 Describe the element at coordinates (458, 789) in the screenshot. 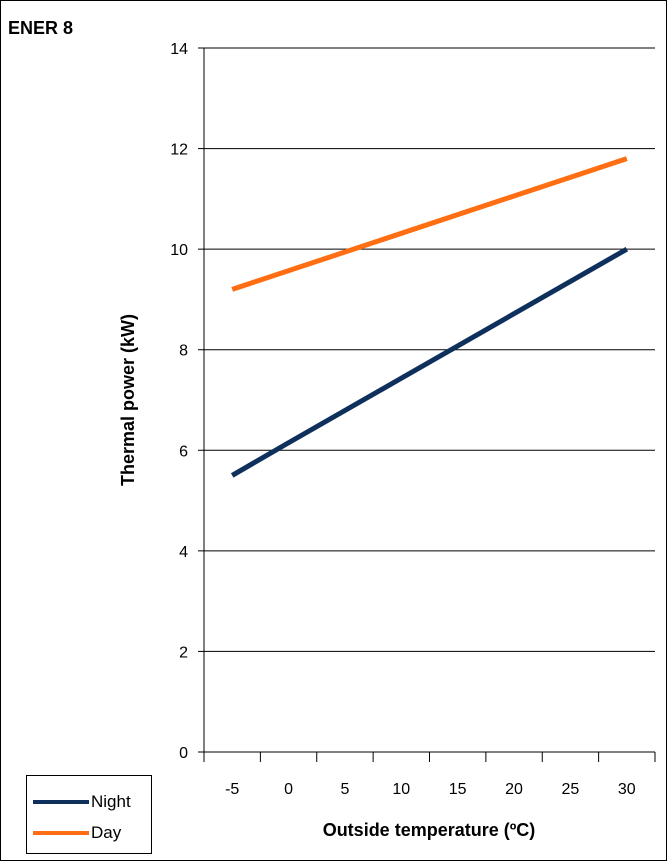

I see `x-tick-label: 15` at that location.